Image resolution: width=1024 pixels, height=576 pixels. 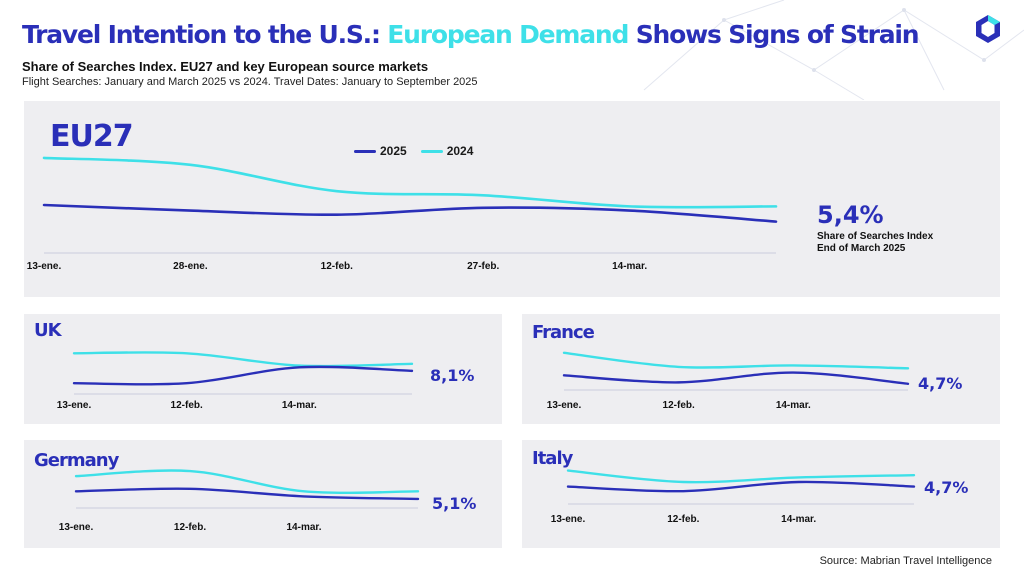 What do you see at coordinates (552, 458) in the screenshot?
I see `italy-panel-title: Italy` at bounding box center [552, 458].